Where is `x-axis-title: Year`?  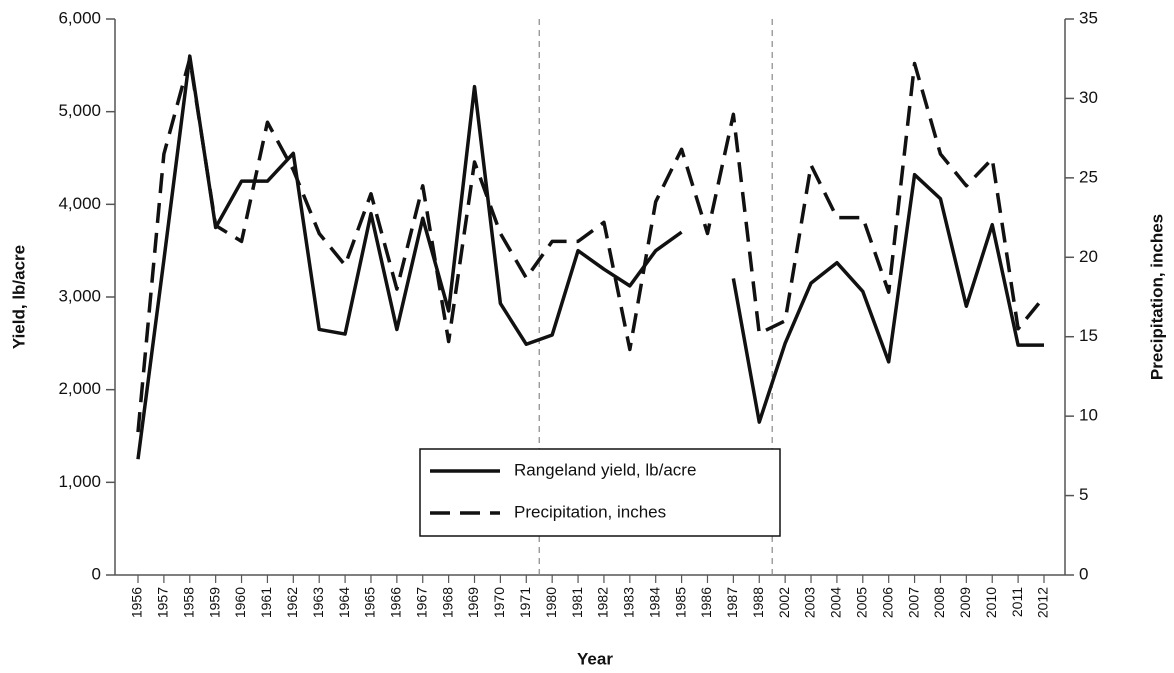 x-axis-title: Year is located at coordinates (595, 658).